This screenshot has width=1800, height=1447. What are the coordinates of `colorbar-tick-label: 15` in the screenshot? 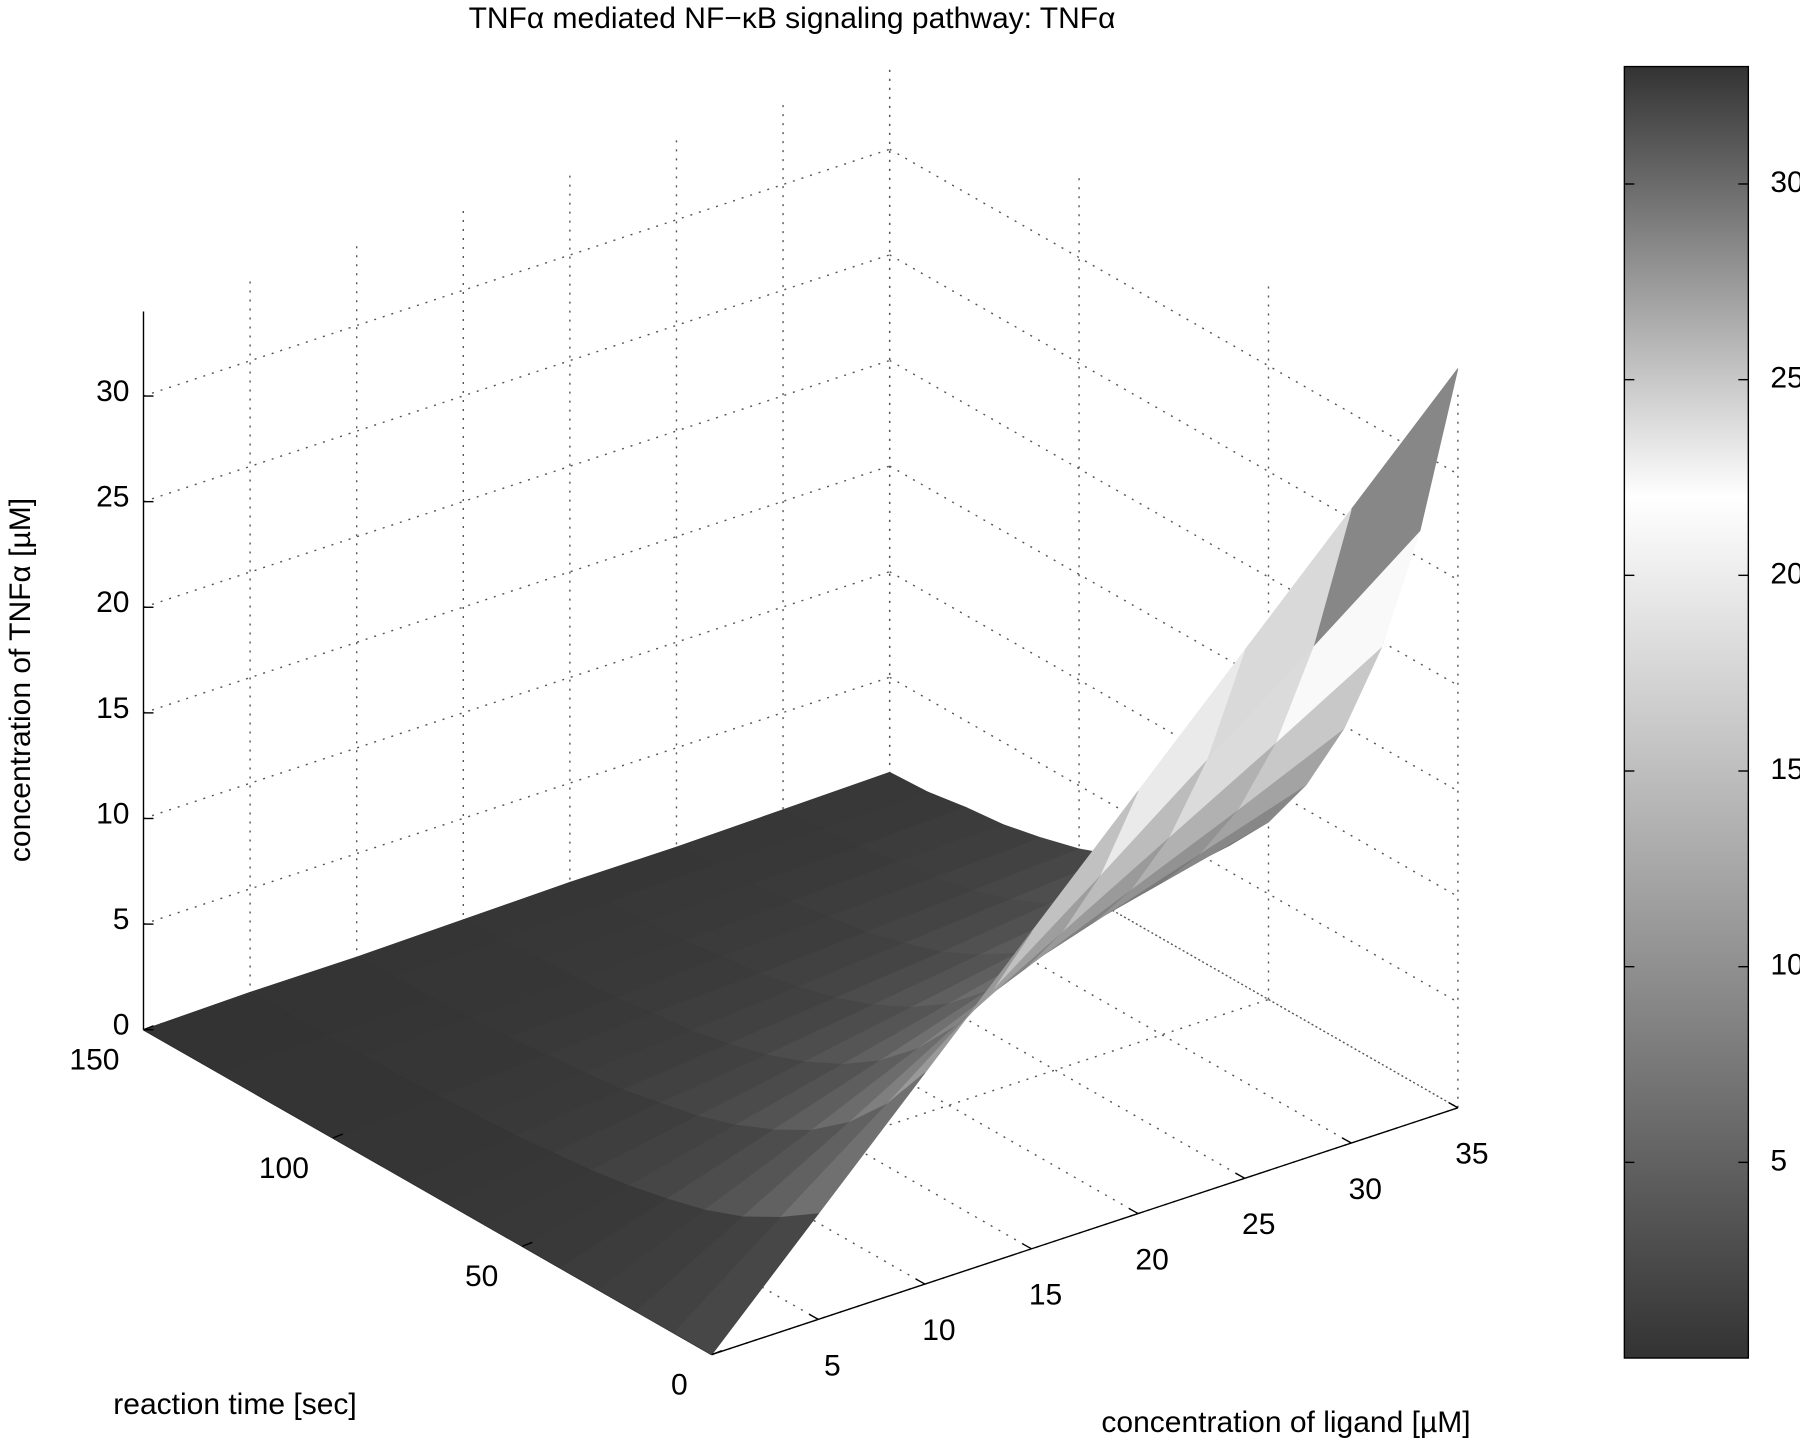 It's located at (1785, 769).